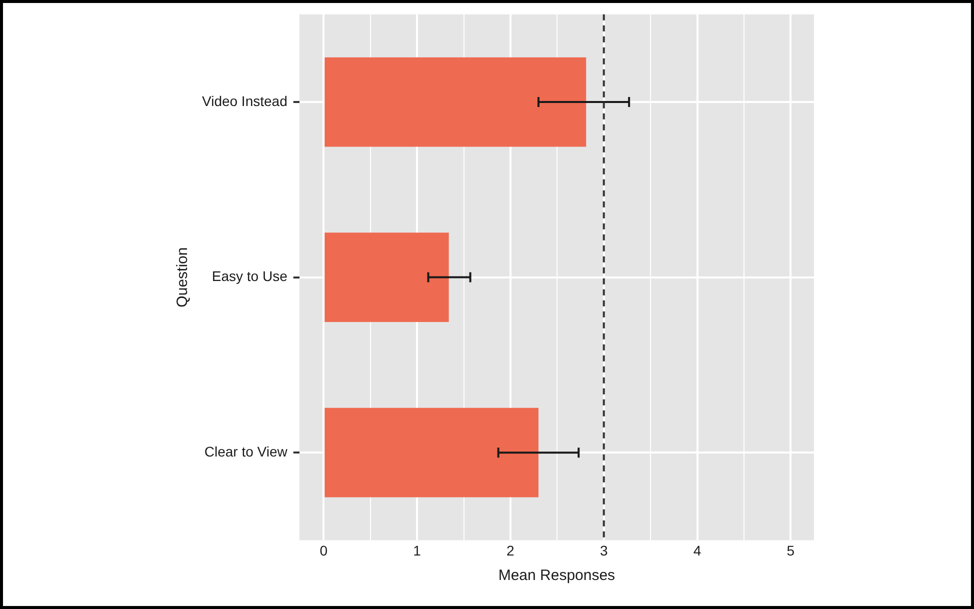 The height and width of the screenshot is (609, 974). I want to click on y-axis-title: Question, so click(183, 277).